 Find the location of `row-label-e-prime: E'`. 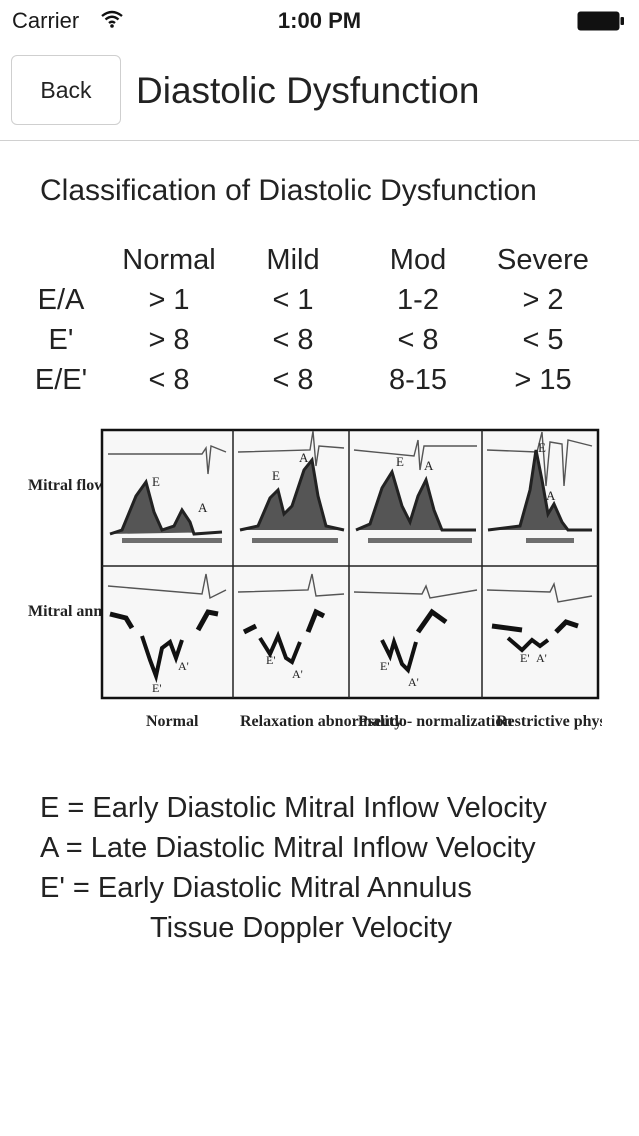

row-label-e-prime: E' is located at coordinates (61, 340).